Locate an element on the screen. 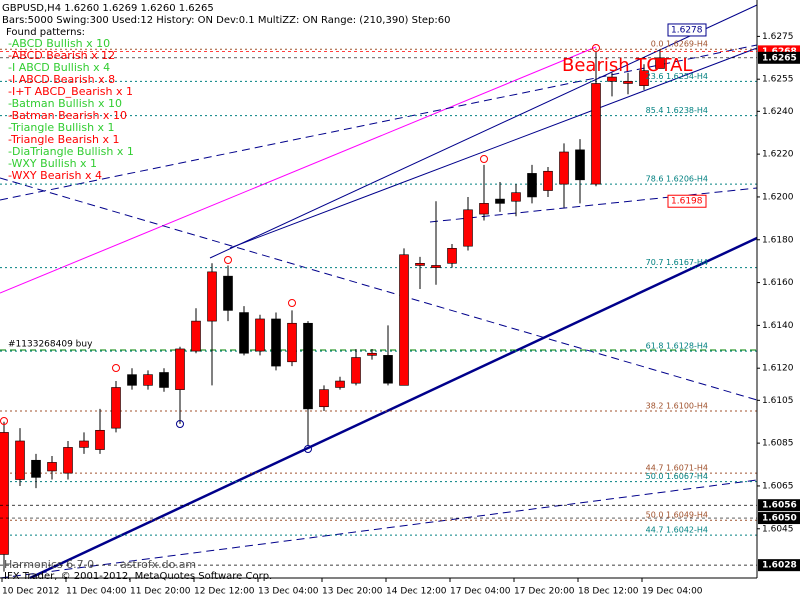 The width and height of the screenshot is (800, 600). pattern-item: -I ABCD Bearish x 8 is located at coordinates (61, 79).